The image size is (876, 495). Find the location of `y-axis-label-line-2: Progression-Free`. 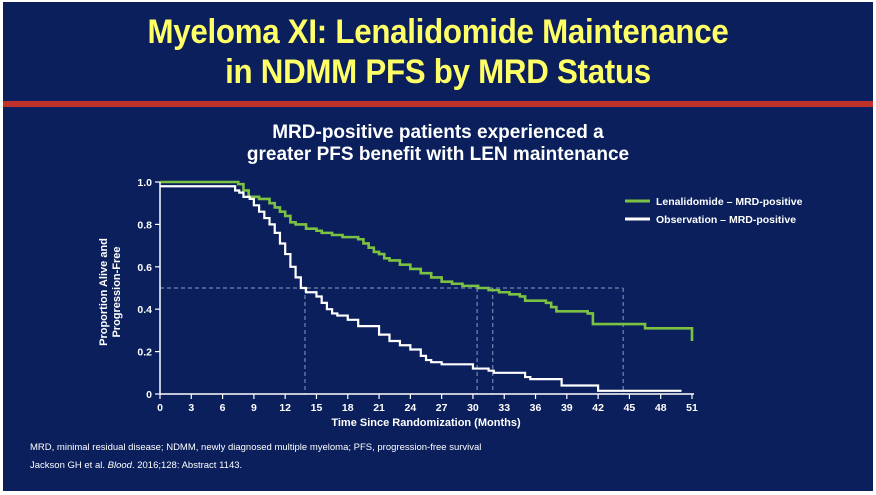

y-axis-label-line-2: Progression-Free is located at coordinates (117, 291).